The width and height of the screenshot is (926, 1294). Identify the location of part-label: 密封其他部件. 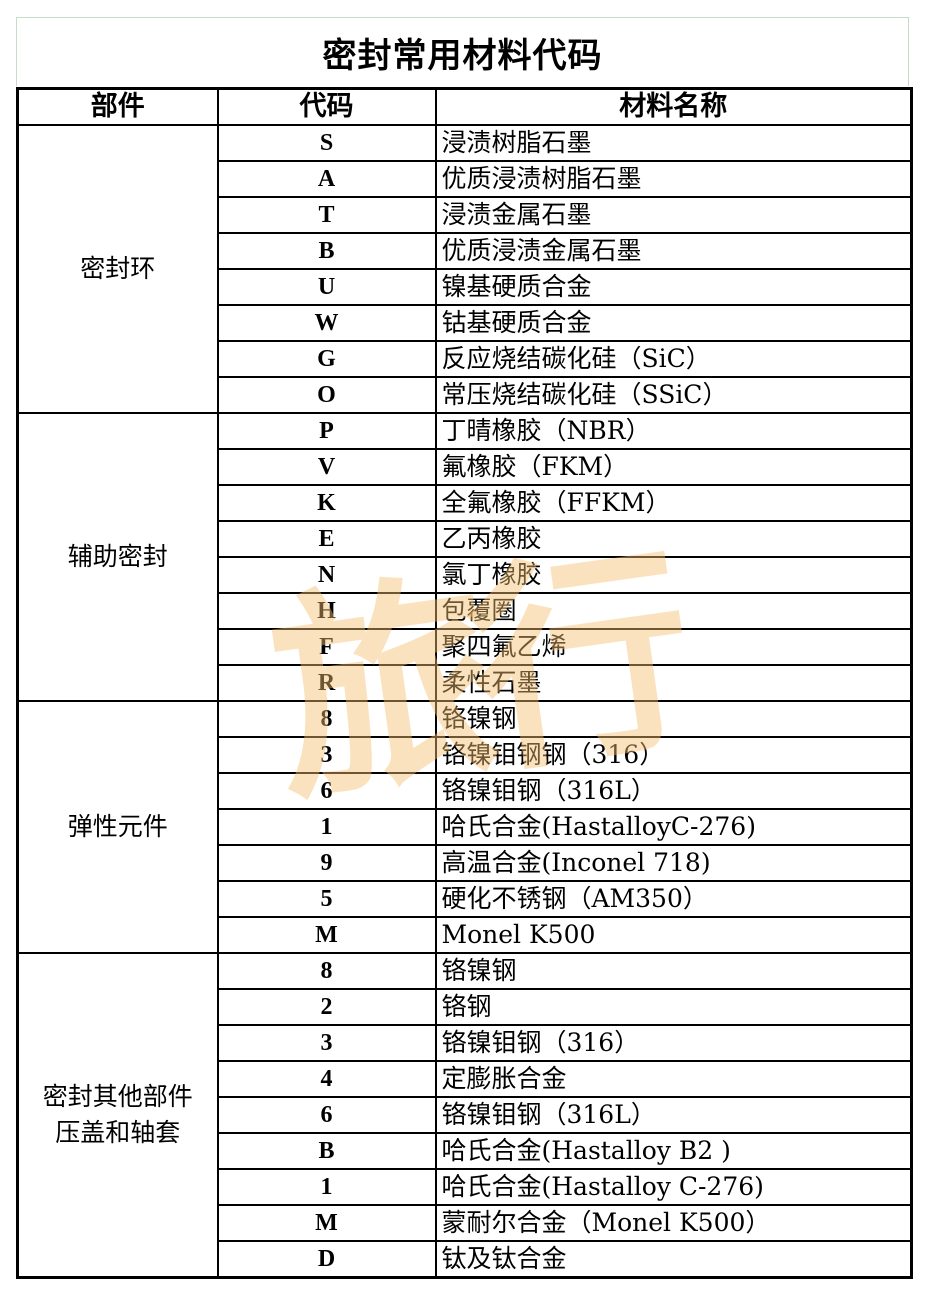
(117, 1096).